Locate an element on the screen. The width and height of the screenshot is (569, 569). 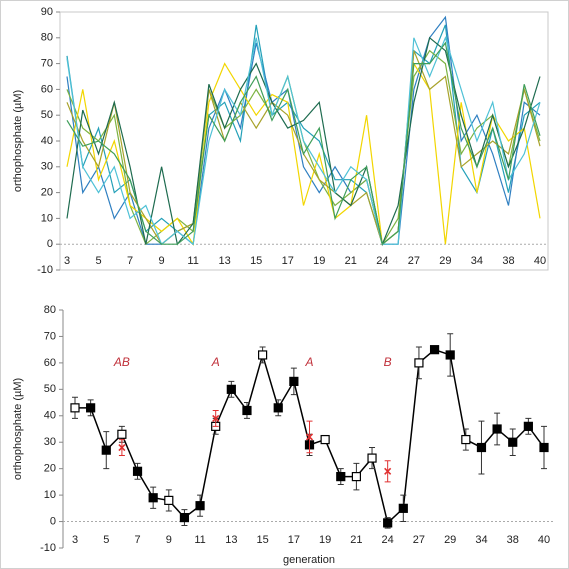
annotation: AB is located at coordinates (121, 362).